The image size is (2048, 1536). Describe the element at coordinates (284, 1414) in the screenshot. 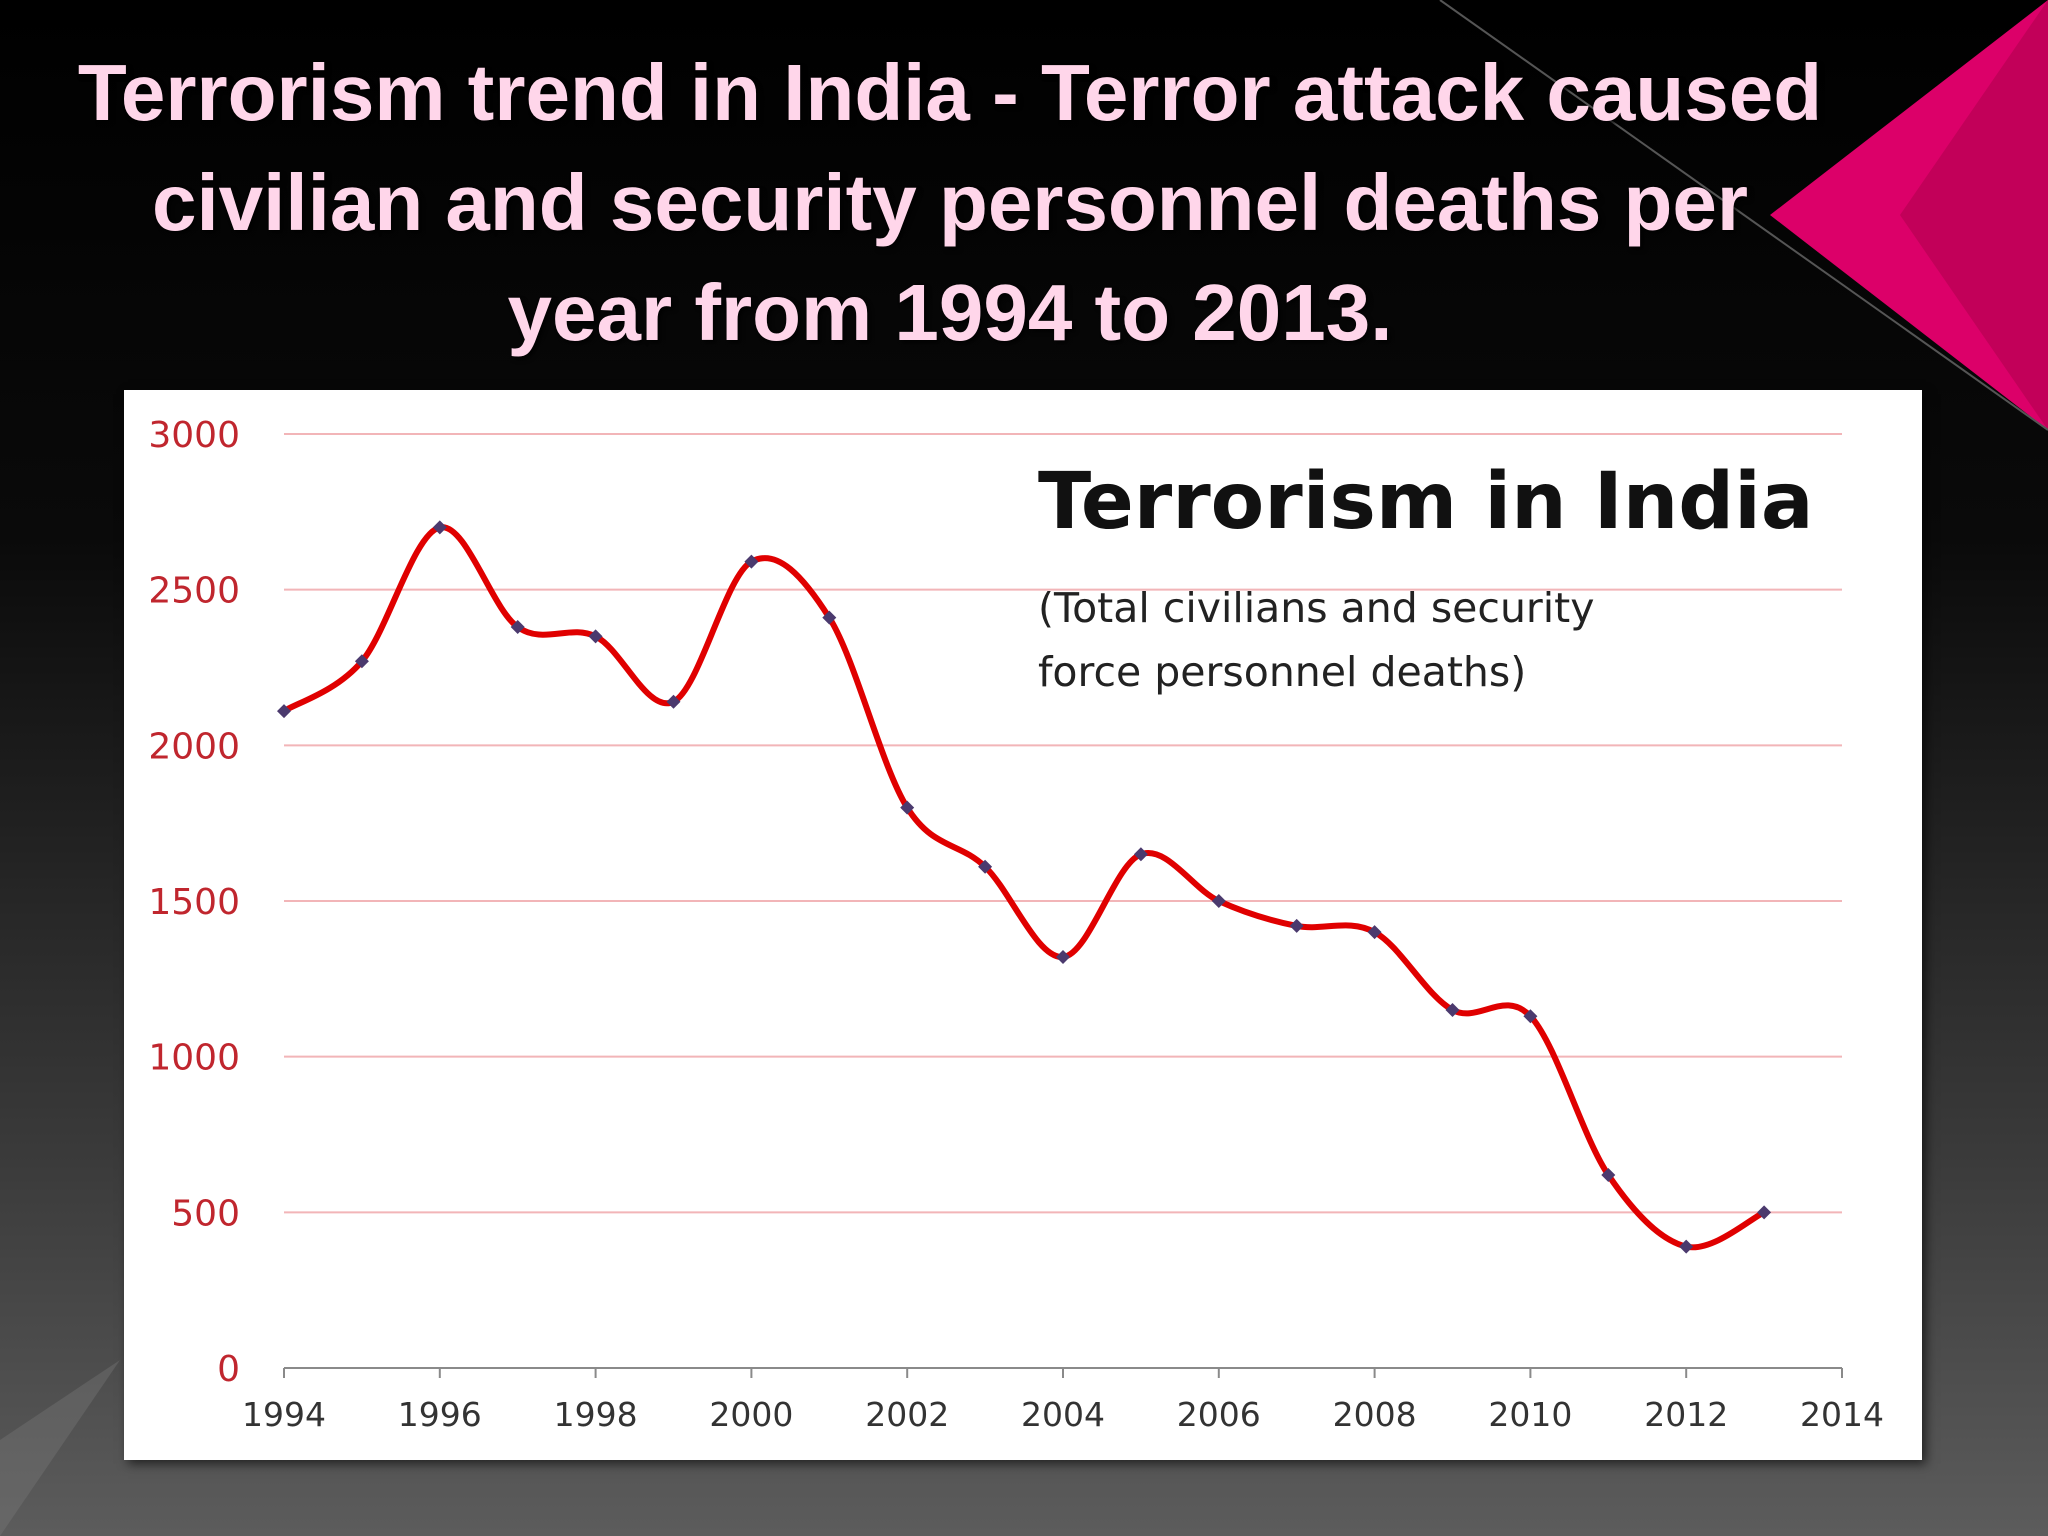

I see `x-tick-label-1994: 1994` at that location.